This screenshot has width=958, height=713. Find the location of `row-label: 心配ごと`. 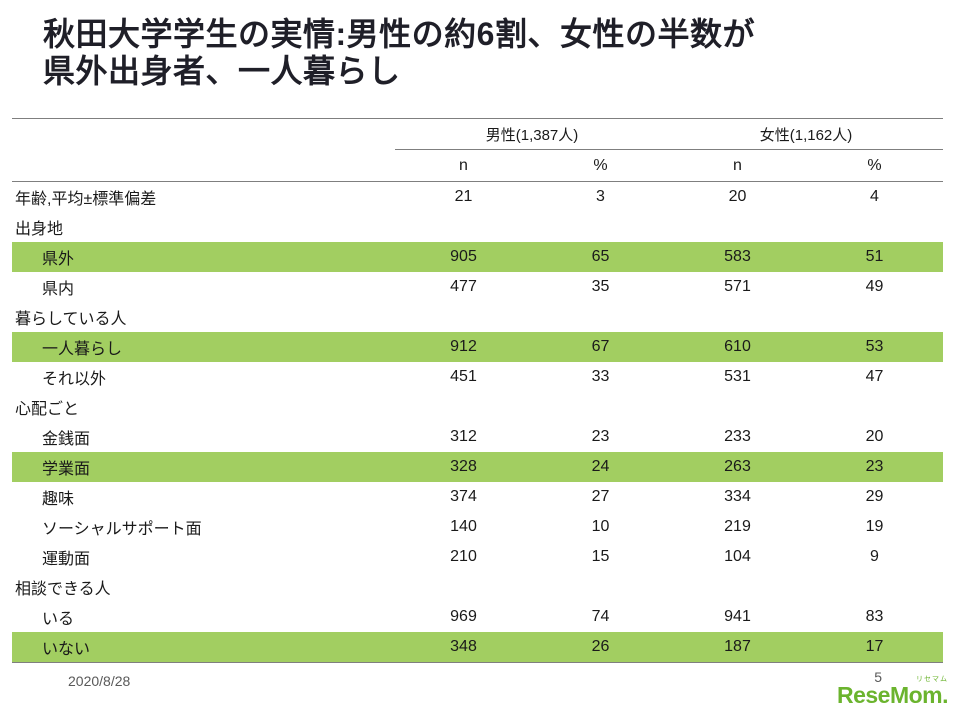

row-label: 心配ごと is located at coordinates (47, 409).